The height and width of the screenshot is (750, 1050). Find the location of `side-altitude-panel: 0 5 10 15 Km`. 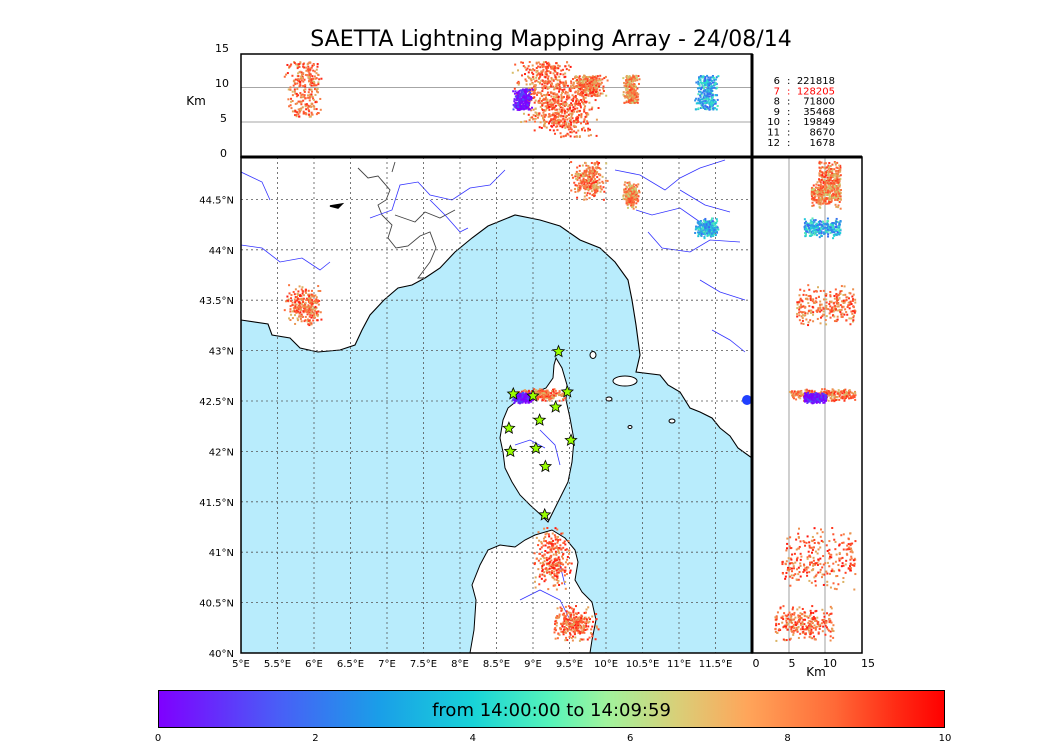

side-altitude-panel: 0 5 10 15 Km is located at coordinates (813, 417).